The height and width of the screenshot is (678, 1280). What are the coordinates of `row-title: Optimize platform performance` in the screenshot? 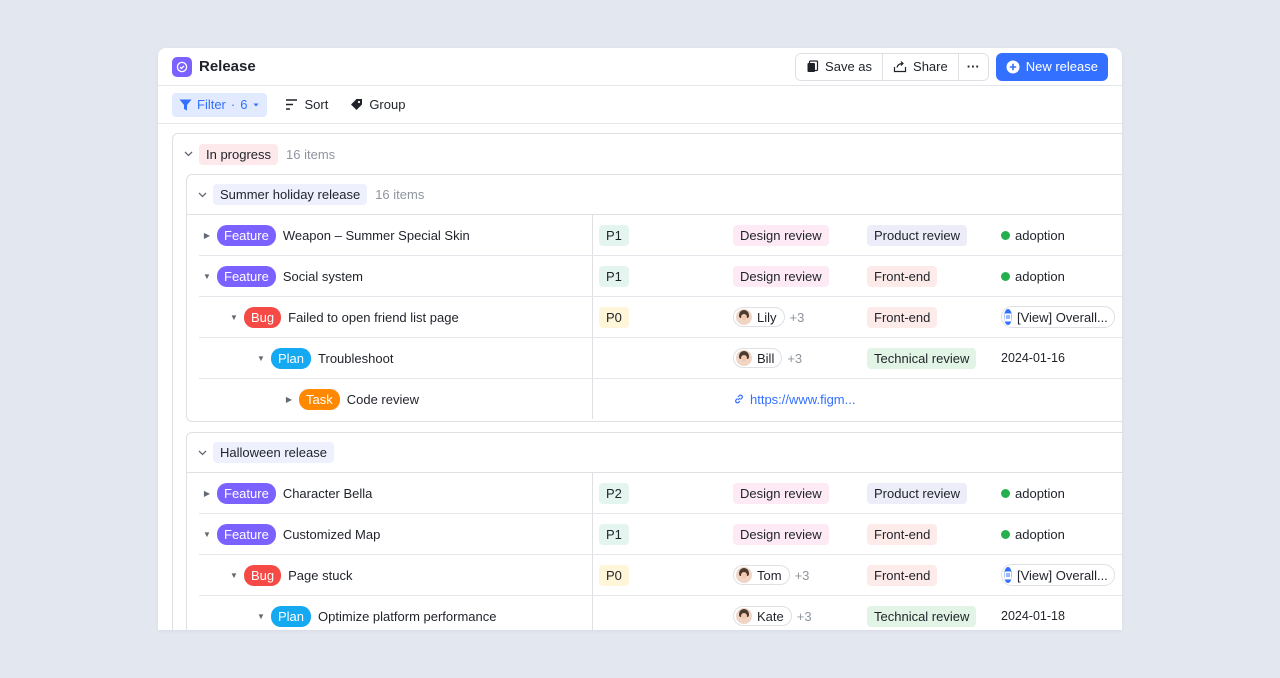 It's located at (407, 616).